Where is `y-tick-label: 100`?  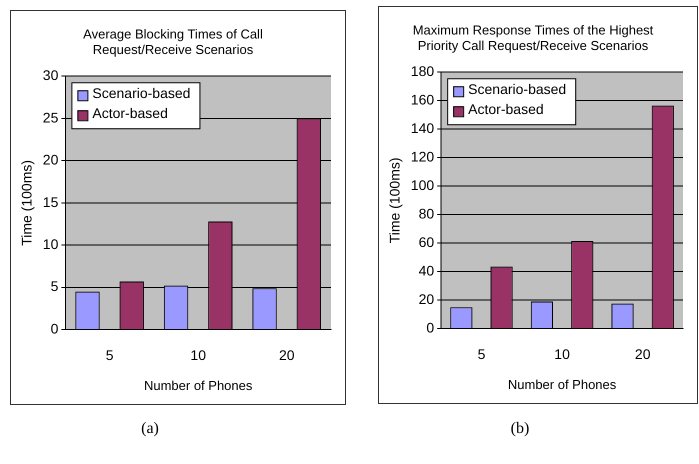
y-tick-label: 100 is located at coordinates (422, 185).